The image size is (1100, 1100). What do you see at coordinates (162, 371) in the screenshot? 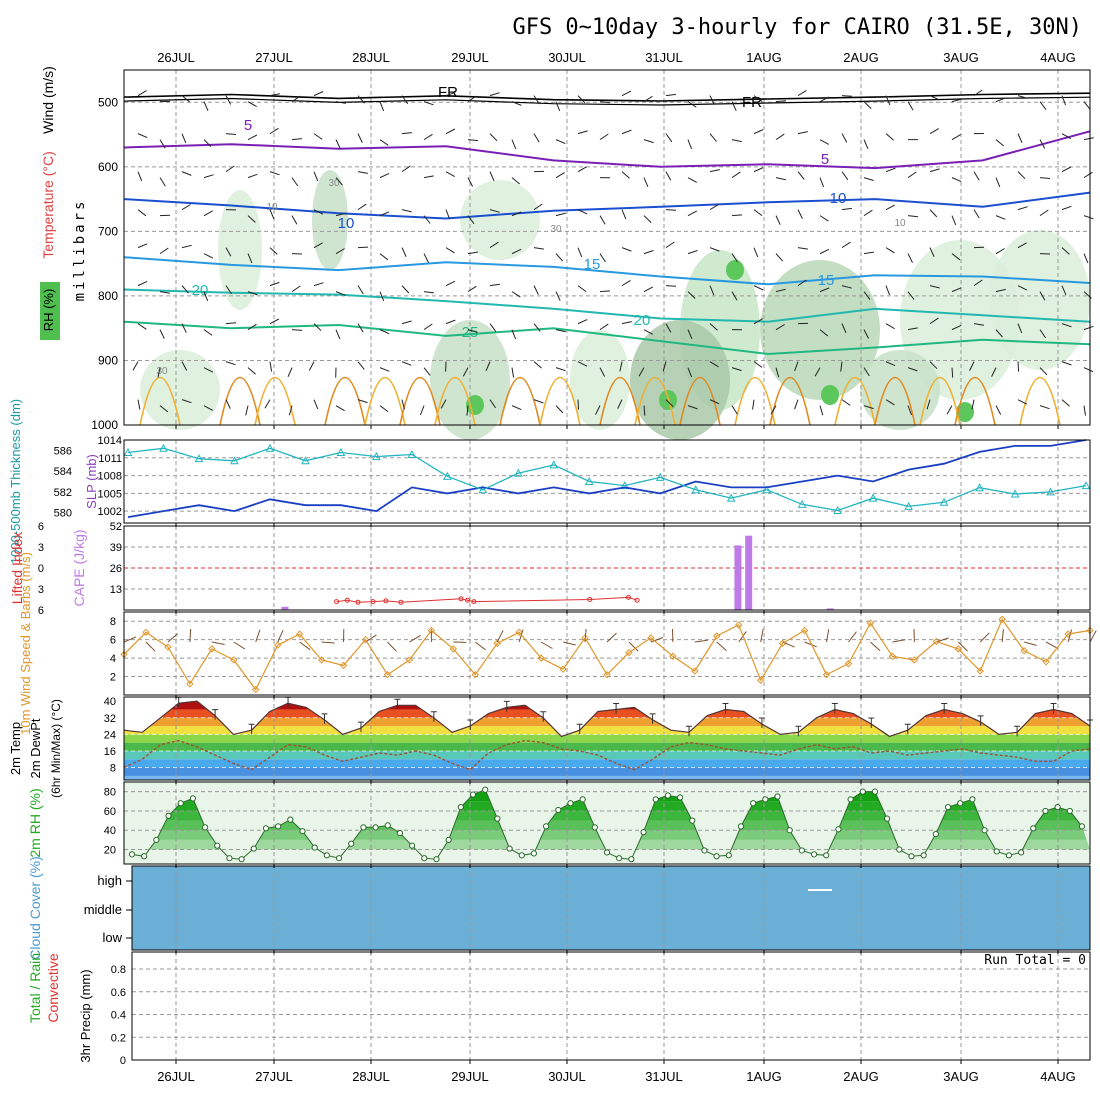
I see `contour-label: 30` at bounding box center [162, 371].